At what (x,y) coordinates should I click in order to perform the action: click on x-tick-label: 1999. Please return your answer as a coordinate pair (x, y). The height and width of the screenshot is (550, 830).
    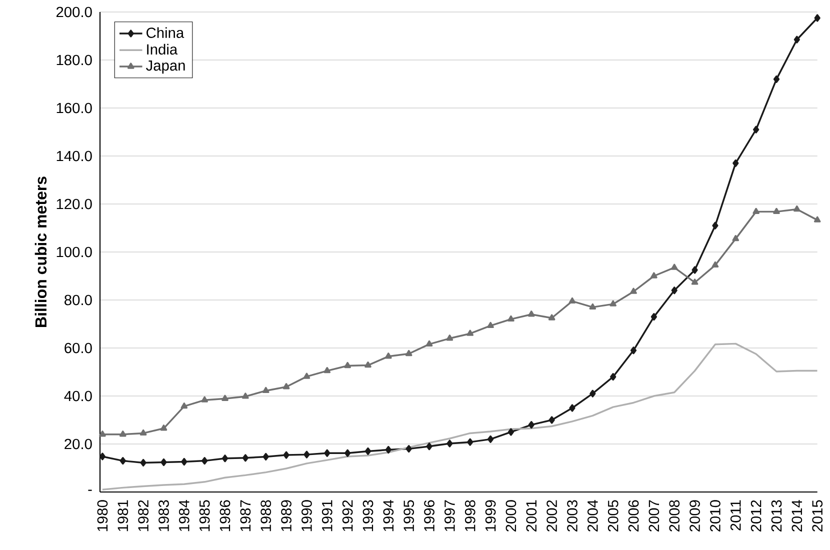
    Looking at the image, I should click on (490, 516).